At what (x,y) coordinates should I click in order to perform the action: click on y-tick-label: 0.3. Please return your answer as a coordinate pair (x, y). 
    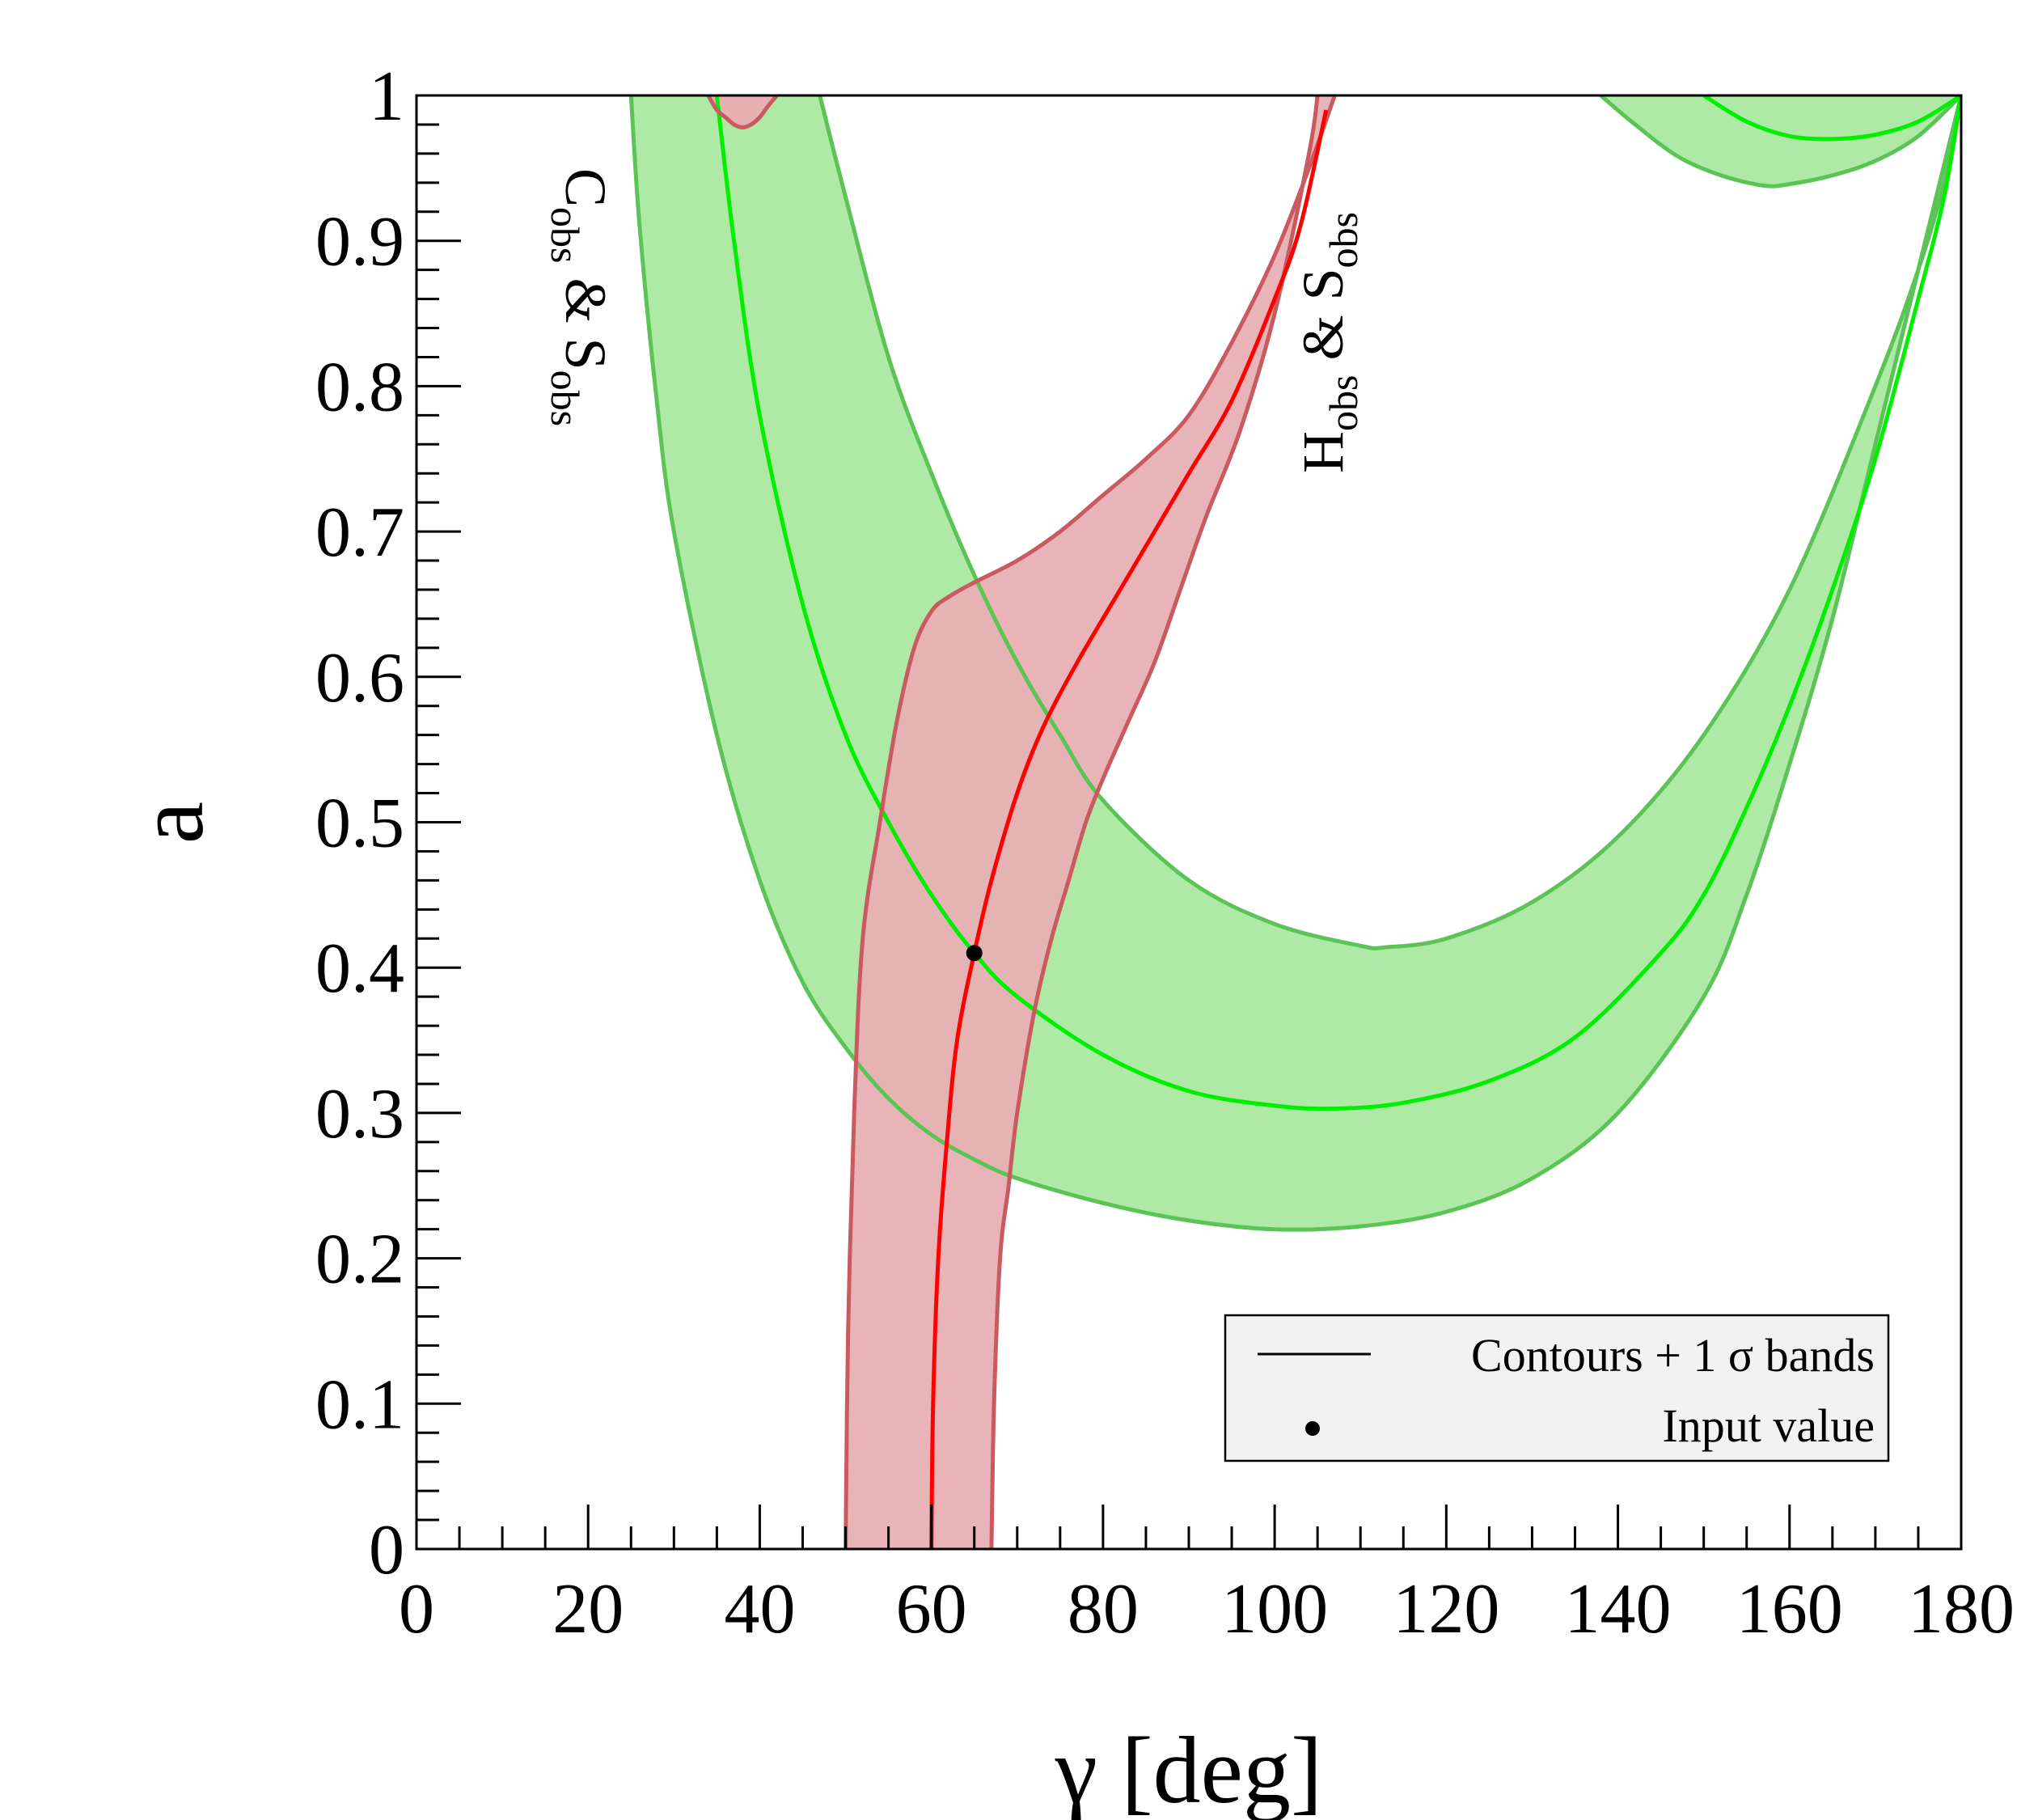
    Looking at the image, I should click on (359, 1114).